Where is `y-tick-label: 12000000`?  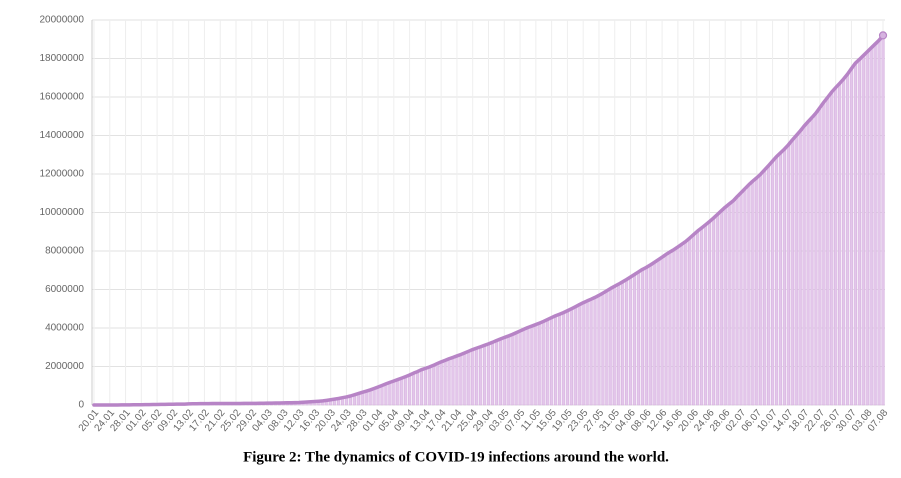 y-tick-label: 12000000 is located at coordinates (62, 174).